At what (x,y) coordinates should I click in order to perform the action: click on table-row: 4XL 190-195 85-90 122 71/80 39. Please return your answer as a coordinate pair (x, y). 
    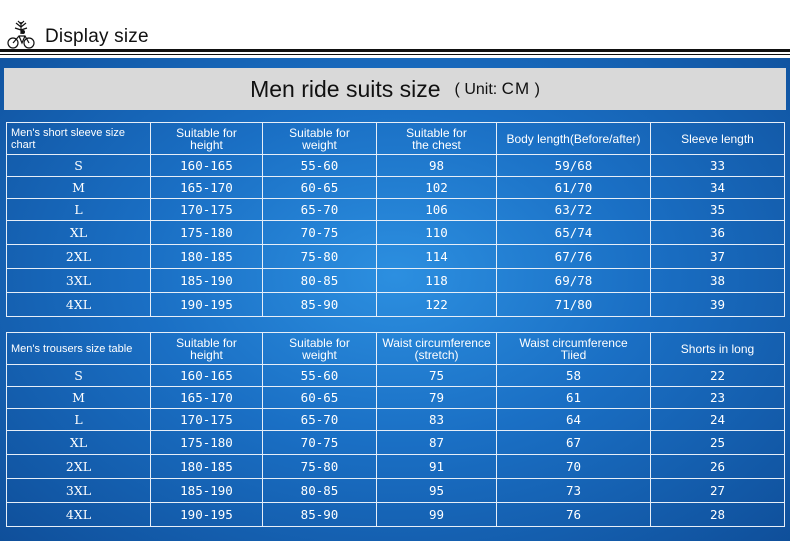
    Looking at the image, I should click on (395, 304).